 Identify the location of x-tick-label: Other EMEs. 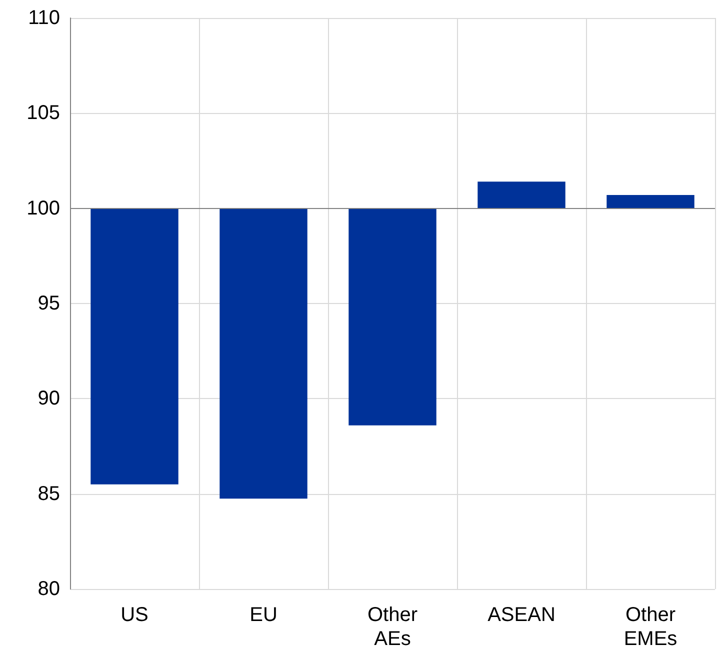
(651, 627).